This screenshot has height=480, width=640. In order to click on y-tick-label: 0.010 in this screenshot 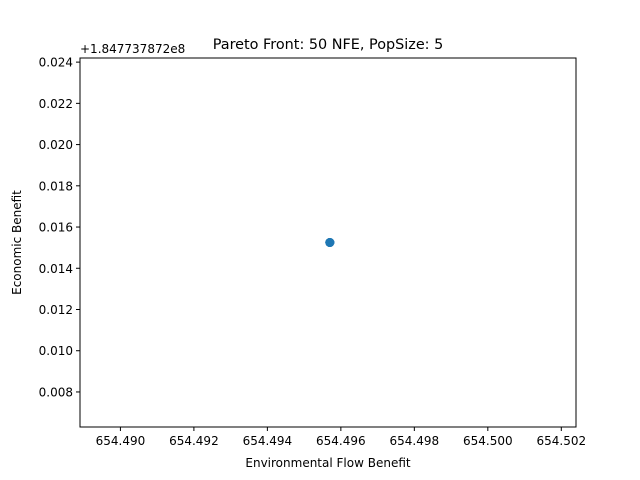, I will do `click(56, 351)`.